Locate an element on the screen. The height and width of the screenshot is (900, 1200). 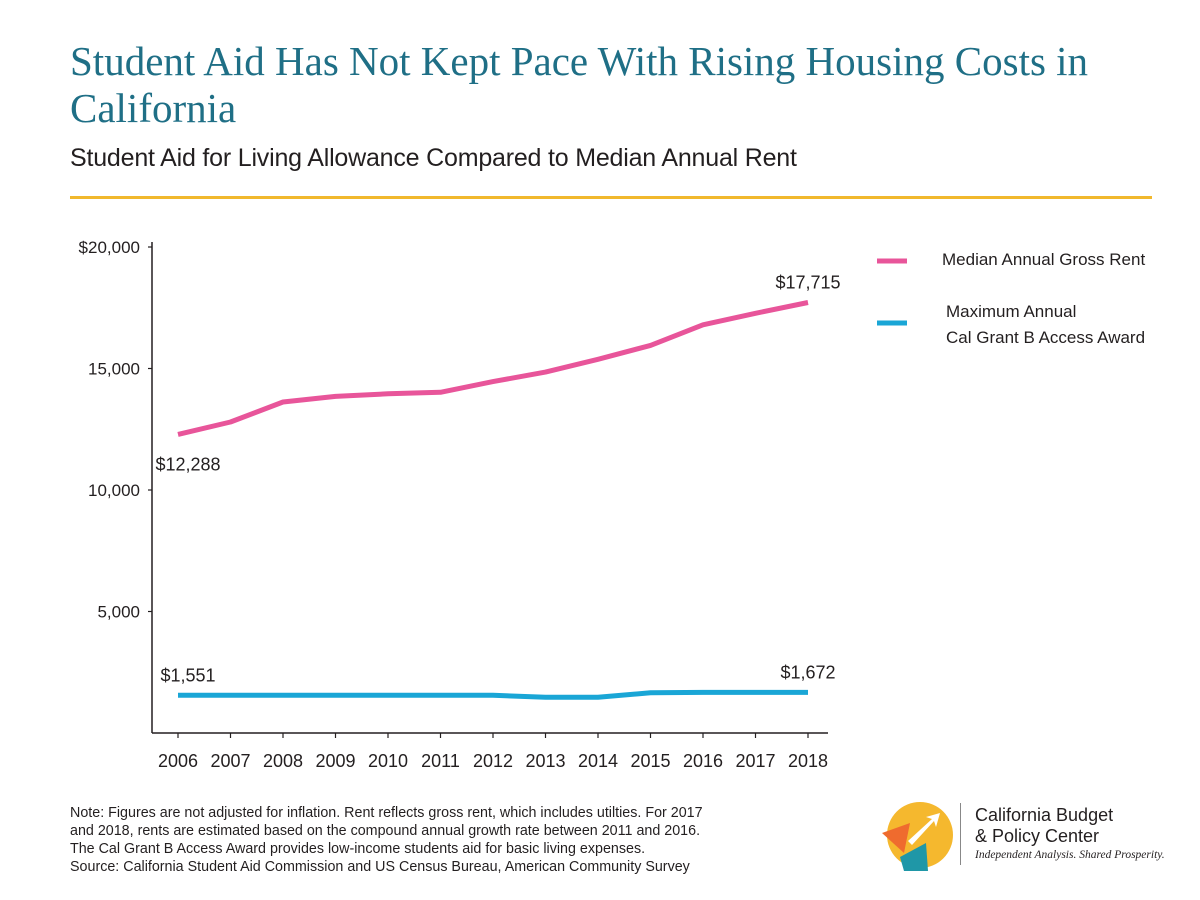
logo-name: California Budget & Policy Center is located at coordinates (1044, 826).